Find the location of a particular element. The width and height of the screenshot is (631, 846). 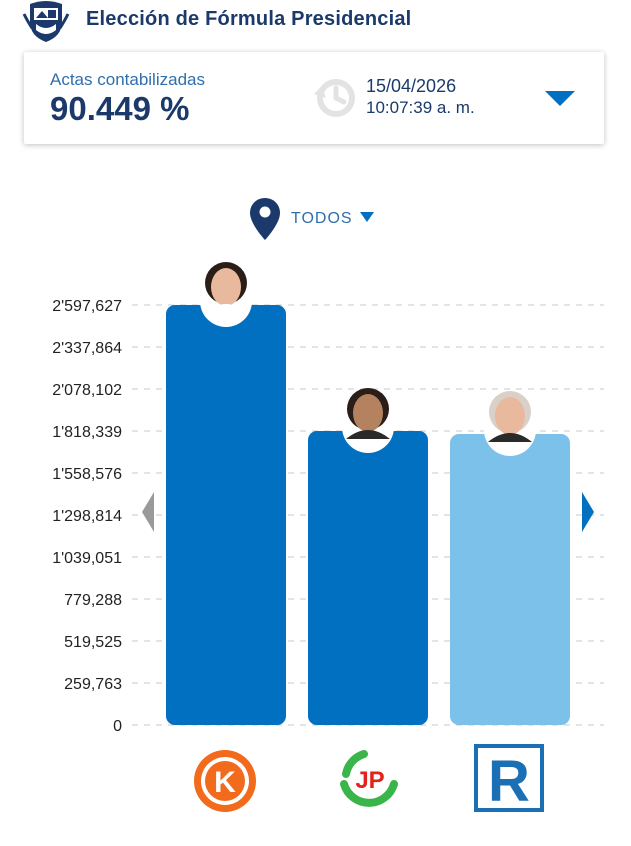

y-tick-label: 2'078,102 is located at coordinates (87, 390).